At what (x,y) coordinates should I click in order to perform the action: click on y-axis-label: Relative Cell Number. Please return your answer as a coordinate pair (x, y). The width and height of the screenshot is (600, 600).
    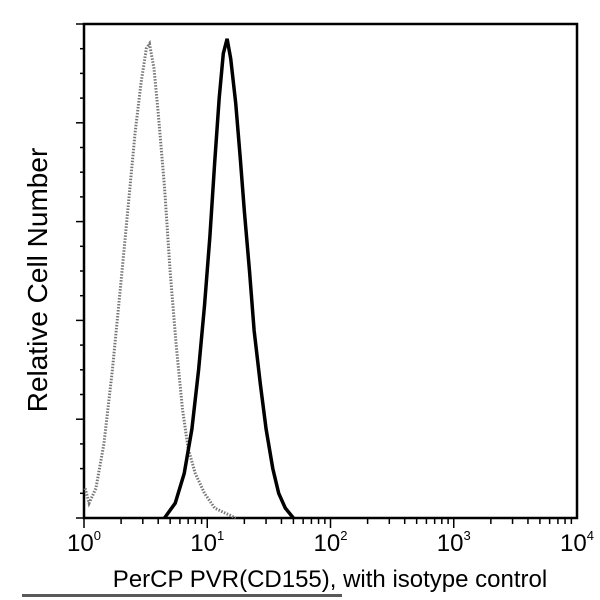
    Looking at the image, I should click on (37, 280).